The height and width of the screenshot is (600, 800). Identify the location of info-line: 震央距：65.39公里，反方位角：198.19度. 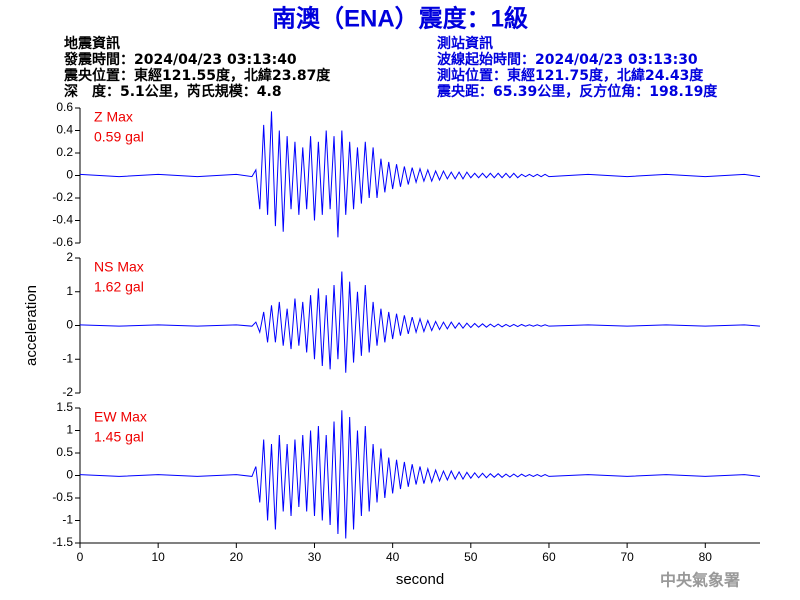
(577, 91).